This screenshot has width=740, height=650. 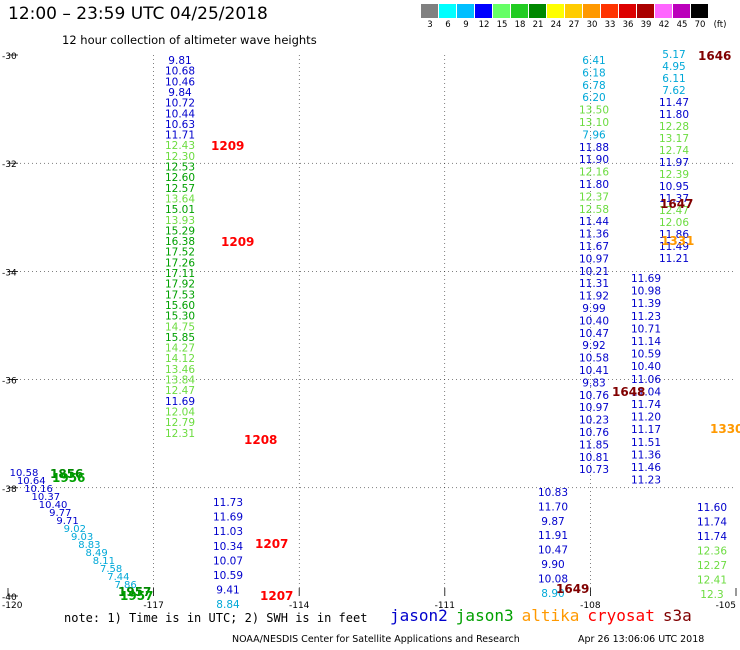 I want to click on wave-height-value: 10.08, so click(x=553, y=579).